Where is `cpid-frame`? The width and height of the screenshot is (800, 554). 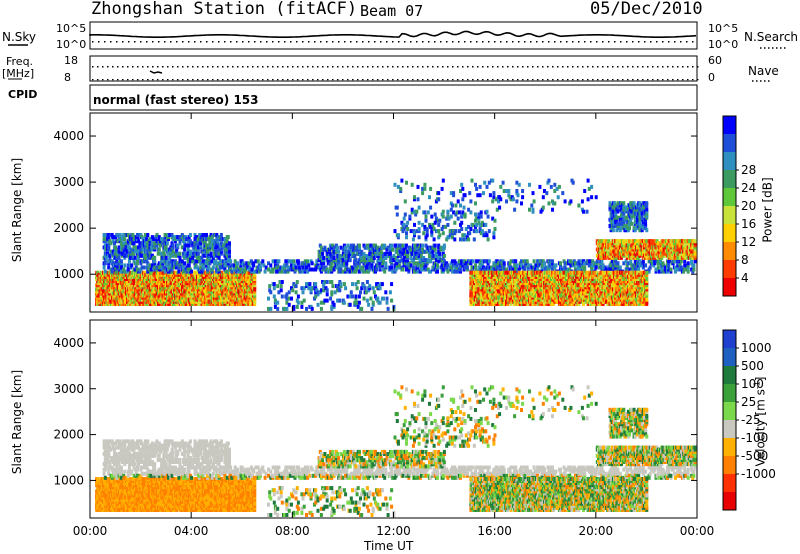
cpid-frame is located at coordinates (393, 97).